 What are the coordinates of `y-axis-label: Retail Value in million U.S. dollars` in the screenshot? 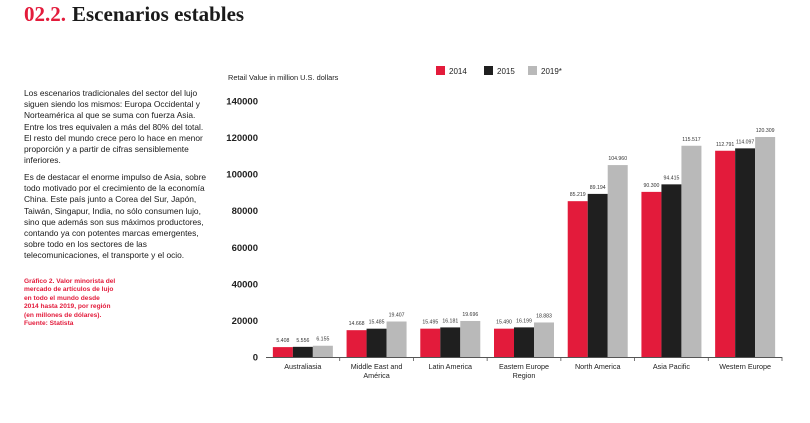 It's located at (283, 77).